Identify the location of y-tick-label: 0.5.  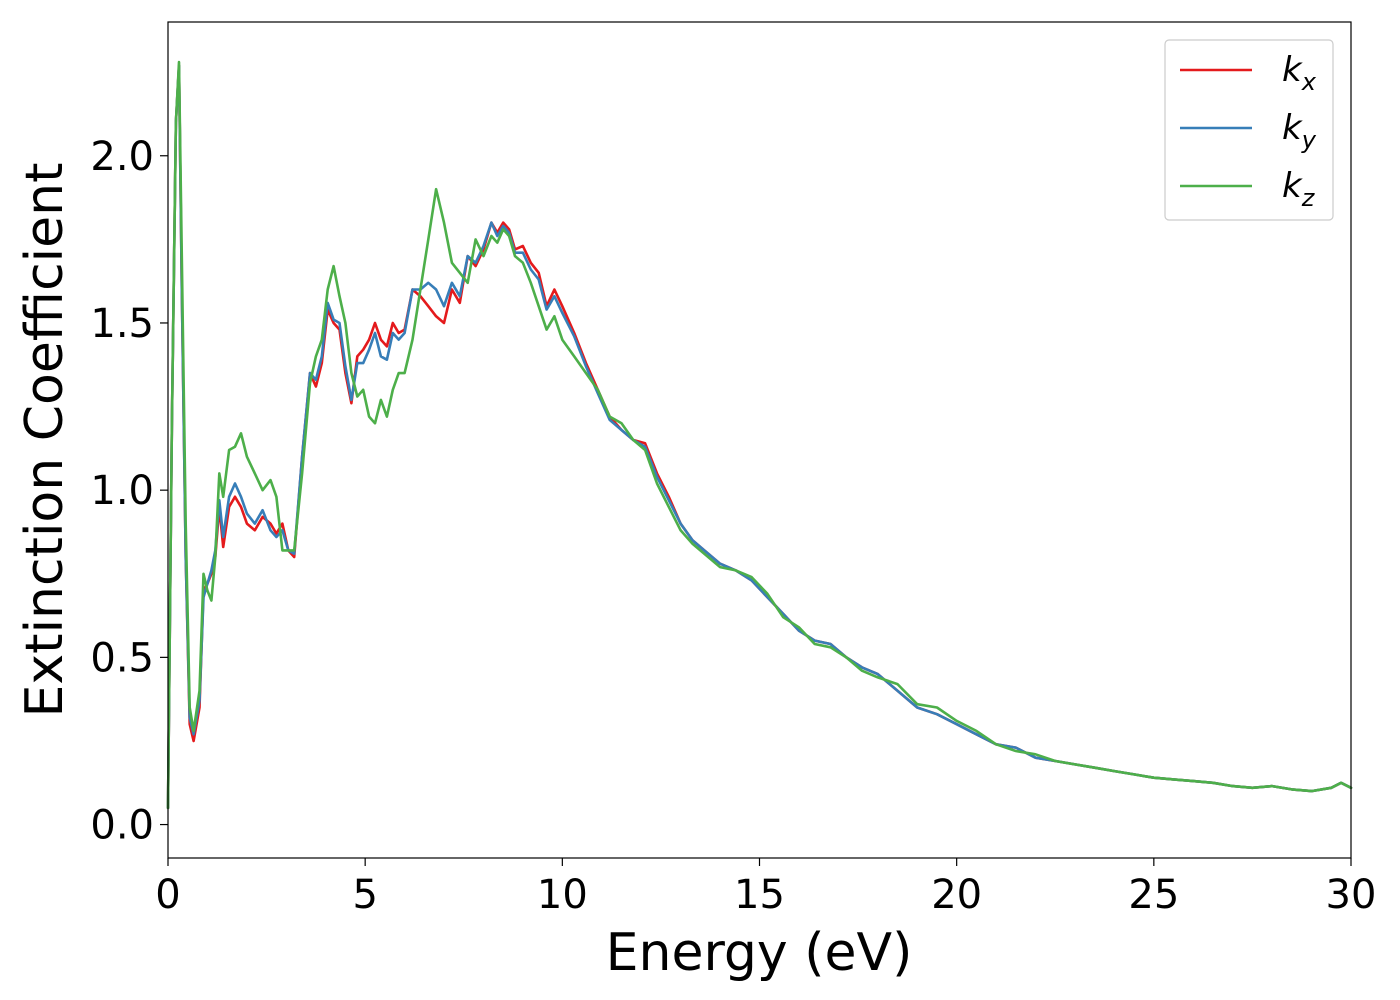
(122, 658).